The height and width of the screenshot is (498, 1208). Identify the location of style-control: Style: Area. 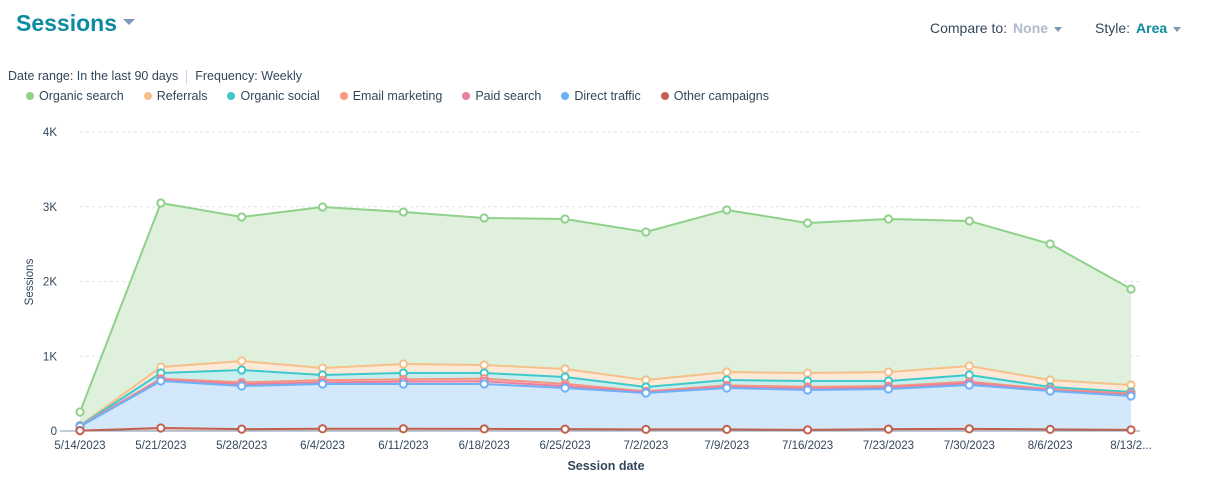
(1138, 28).